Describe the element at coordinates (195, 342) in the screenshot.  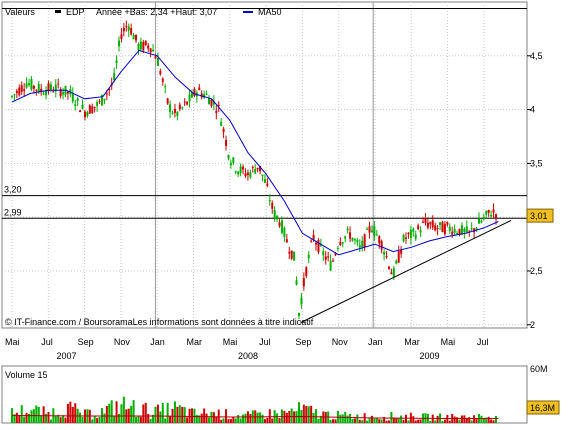
I see `month-label: Mar` at that location.